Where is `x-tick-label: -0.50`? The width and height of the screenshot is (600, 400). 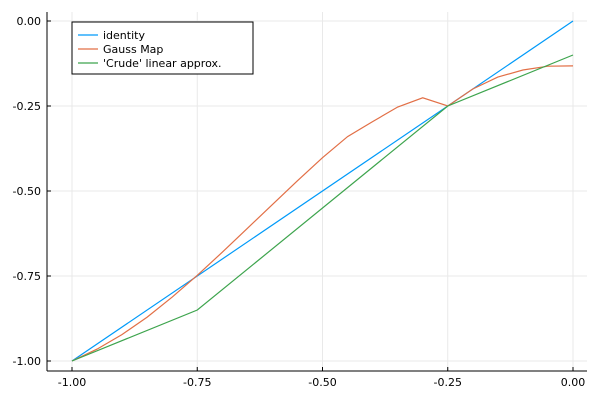 x-tick-label: -0.50 is located at coordinates (322, 382).